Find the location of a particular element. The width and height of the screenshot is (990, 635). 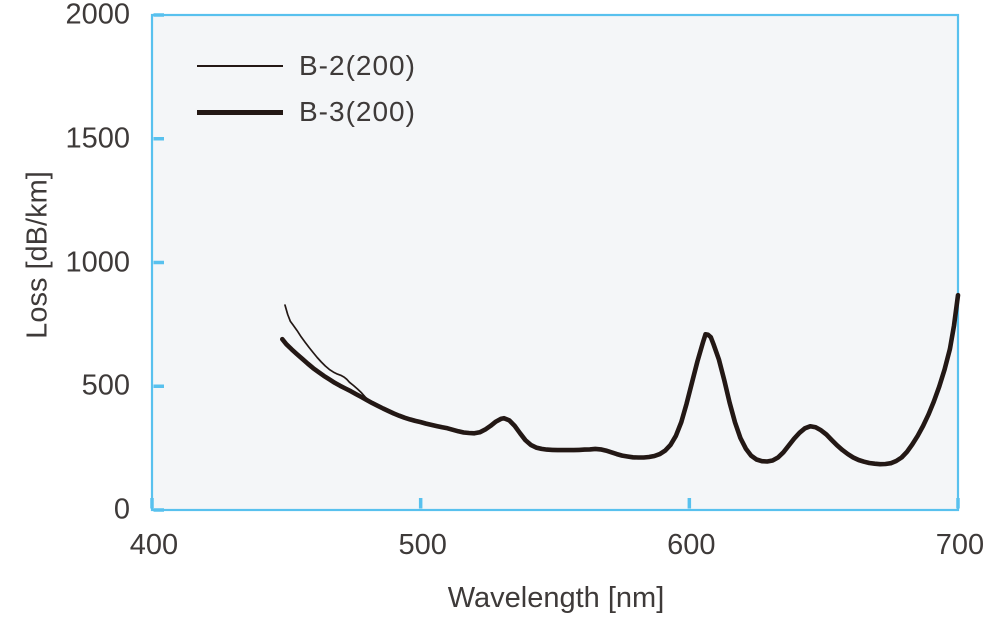

y-tick-label-1500: 1500 is located at coordinates (97, 138).